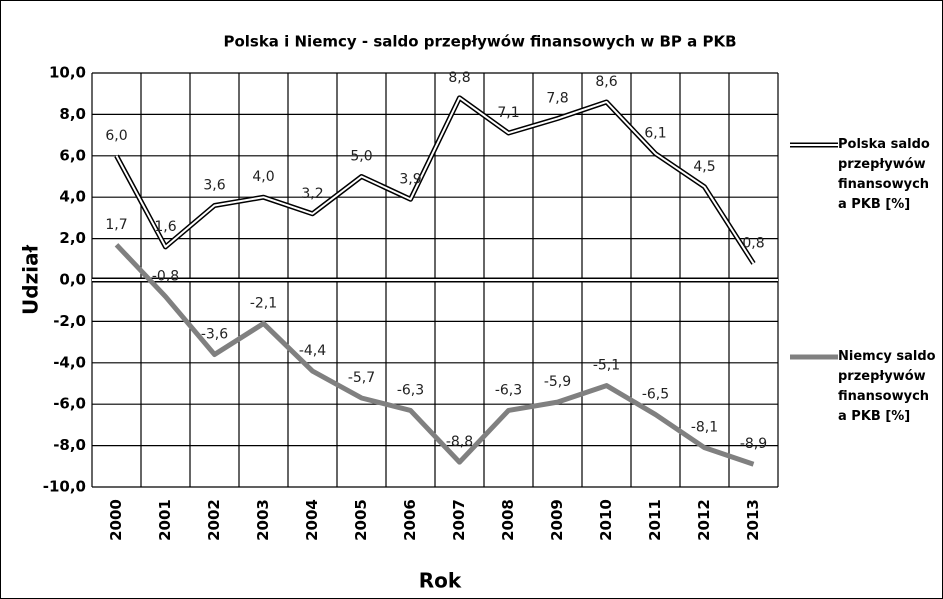  What do you see at coordinates (312, 194) in the screenshot?
I see `data-label: 3,2` at bounding box center [312, 194].